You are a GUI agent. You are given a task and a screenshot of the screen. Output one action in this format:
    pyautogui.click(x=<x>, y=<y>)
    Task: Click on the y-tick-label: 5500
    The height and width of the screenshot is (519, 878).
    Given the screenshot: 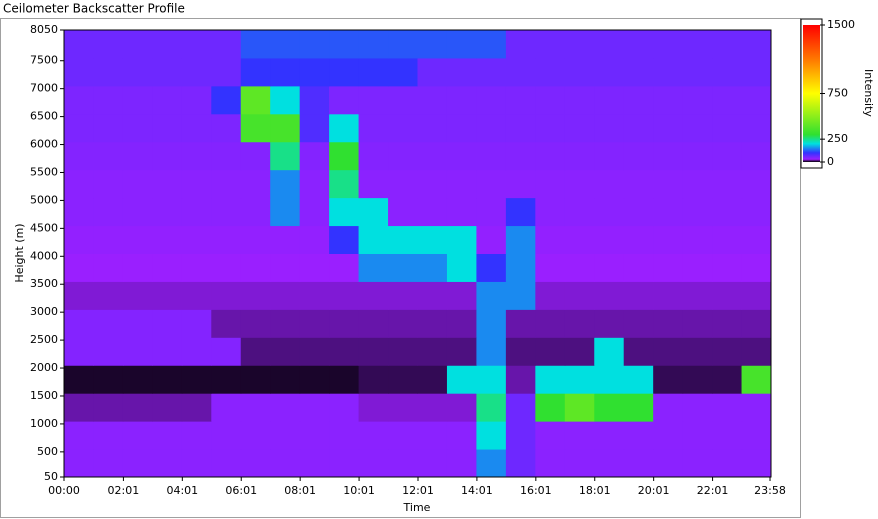 What is the action you would take?
    pyautogui.click(x=44, y=171)
    